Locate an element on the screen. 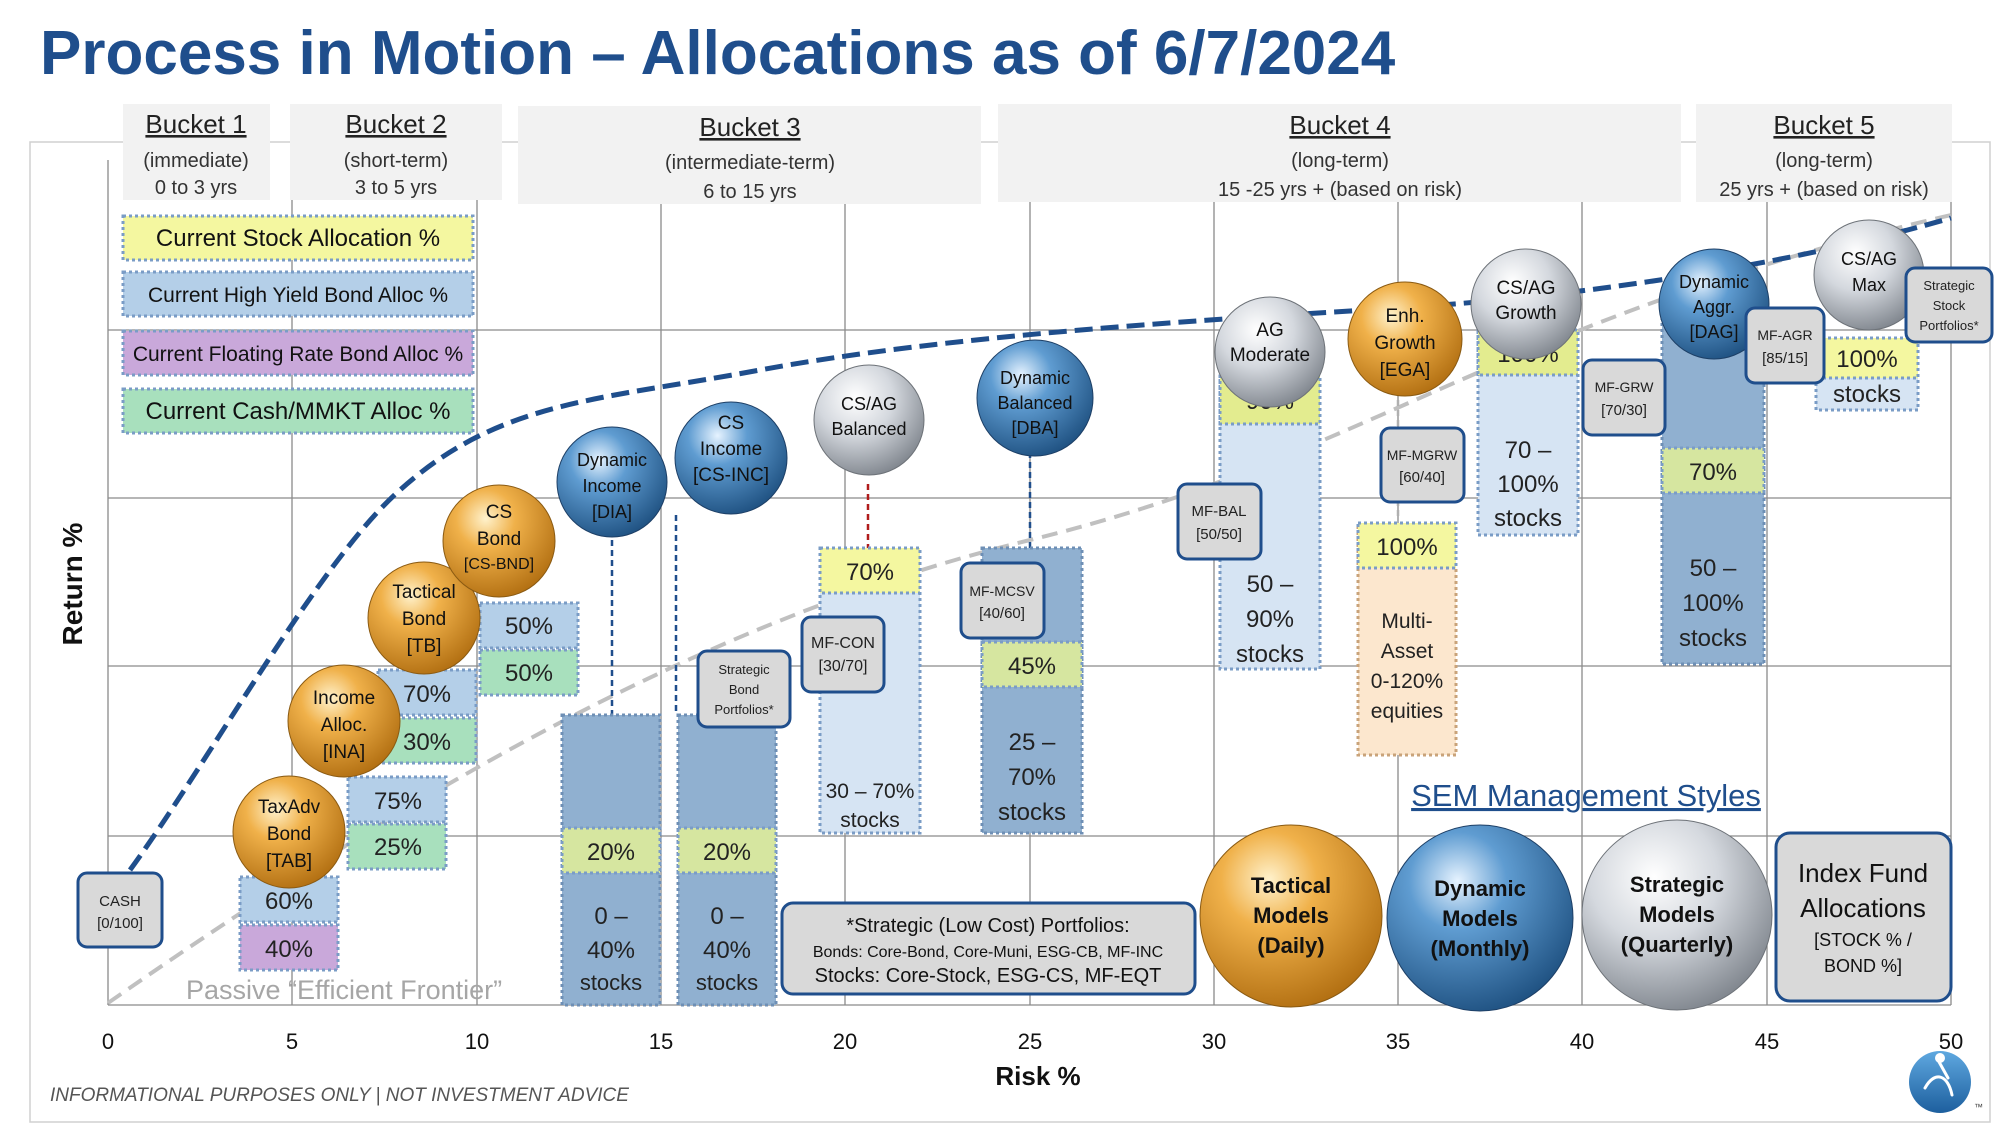  legend-floating-rate: Current Floating Rate Bond Alloc % is located at coordinates (298, 354).